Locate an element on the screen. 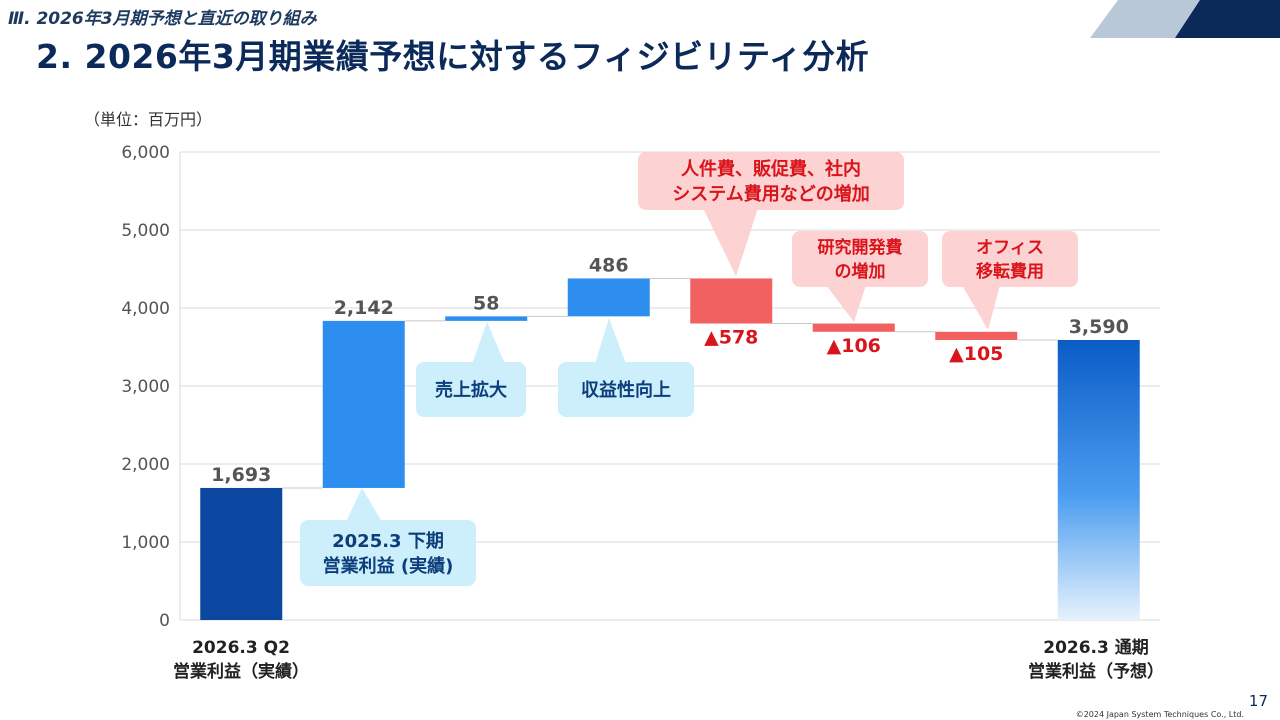 Image resolution: width=1280 pixels, height=720 pixels. callout-office-text: 移転費用 is located at coordinates (1010, 271).